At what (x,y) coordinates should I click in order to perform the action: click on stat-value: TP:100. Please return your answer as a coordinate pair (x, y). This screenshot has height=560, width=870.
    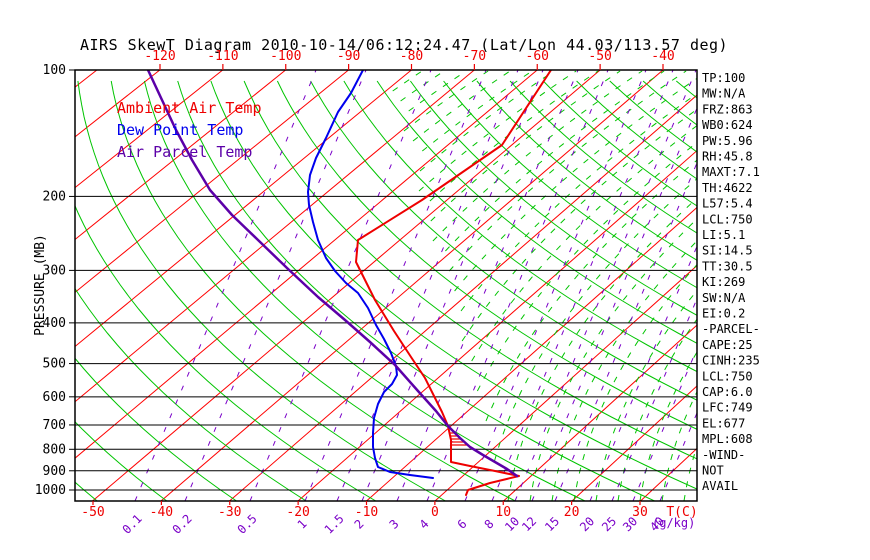
    Looking at the image, I should click on (723, 78).